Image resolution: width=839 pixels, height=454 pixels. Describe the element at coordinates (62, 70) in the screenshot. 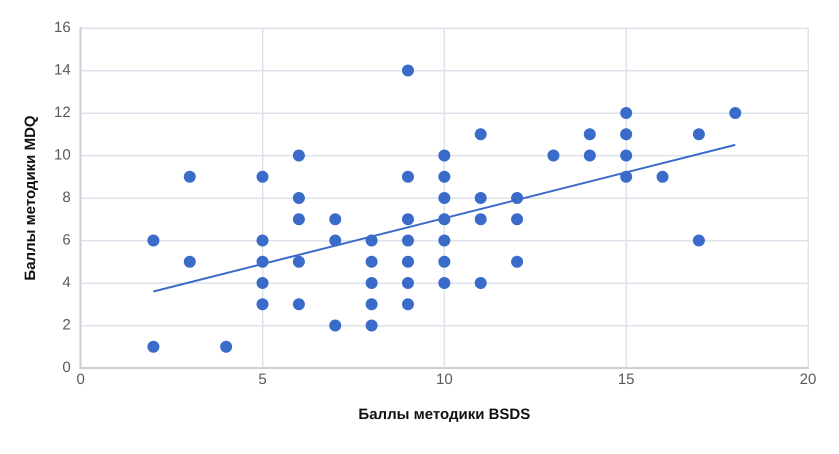

I see `y-tick-label: 14` at that location.